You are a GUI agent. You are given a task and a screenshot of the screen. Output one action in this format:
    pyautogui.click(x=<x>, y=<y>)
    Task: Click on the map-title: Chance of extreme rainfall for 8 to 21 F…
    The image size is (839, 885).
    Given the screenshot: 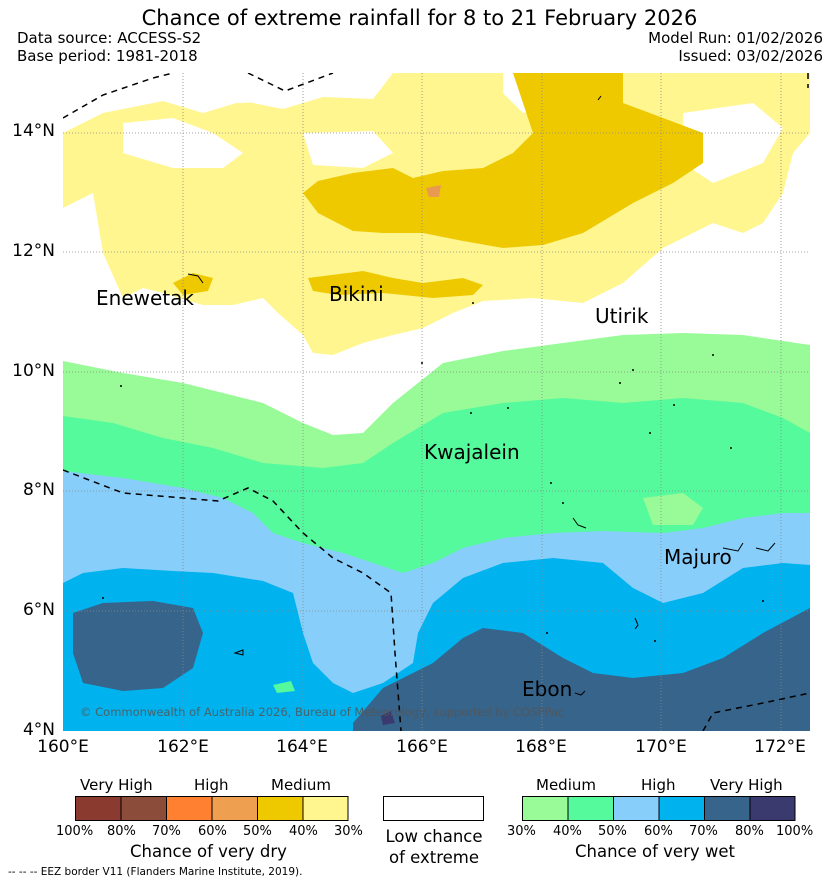 What is the action you would take?
    pyautogui.click(x=419, y=18)
    